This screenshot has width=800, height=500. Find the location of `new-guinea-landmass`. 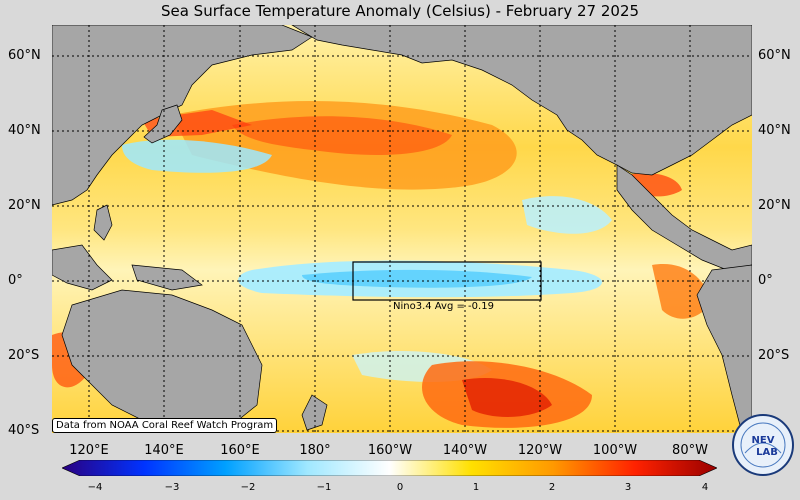

new-guinea-landmass is located at coordinates (167, 277).